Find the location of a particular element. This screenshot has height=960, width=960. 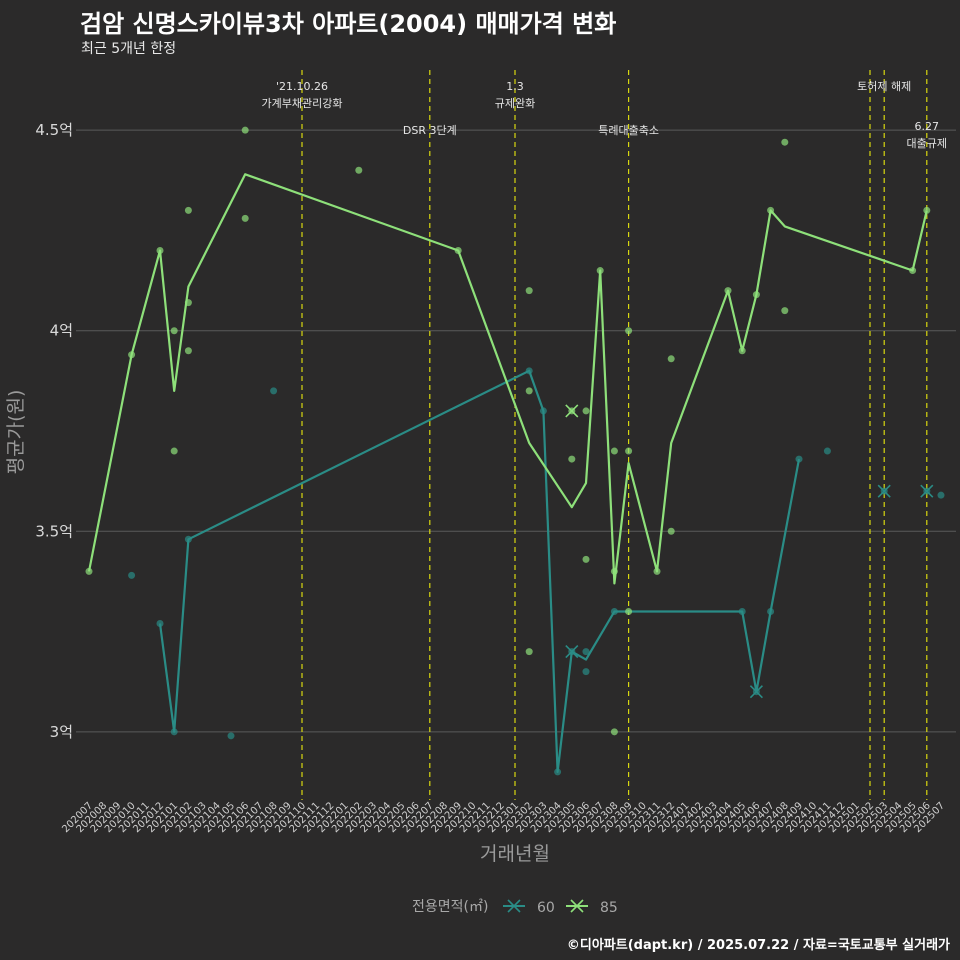

page-subtitle: 최근 5개년 한정 is located at coordinates (129, 49).